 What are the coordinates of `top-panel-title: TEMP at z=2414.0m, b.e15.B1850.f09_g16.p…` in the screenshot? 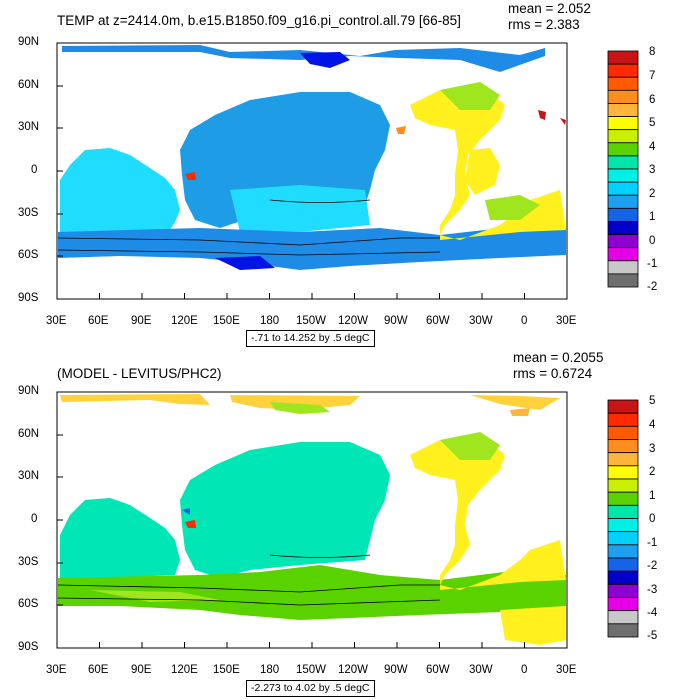 It's located at (259, 20).